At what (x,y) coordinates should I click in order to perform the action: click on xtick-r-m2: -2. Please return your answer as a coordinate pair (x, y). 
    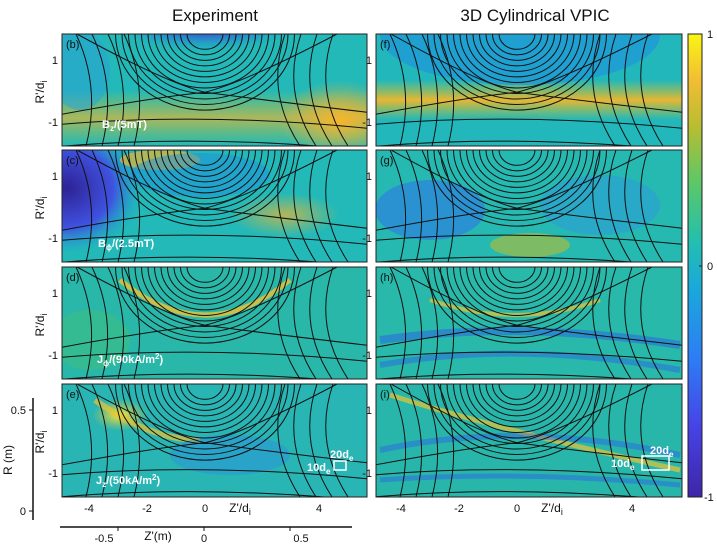
    Looking at the image, I should click on (459, 509).